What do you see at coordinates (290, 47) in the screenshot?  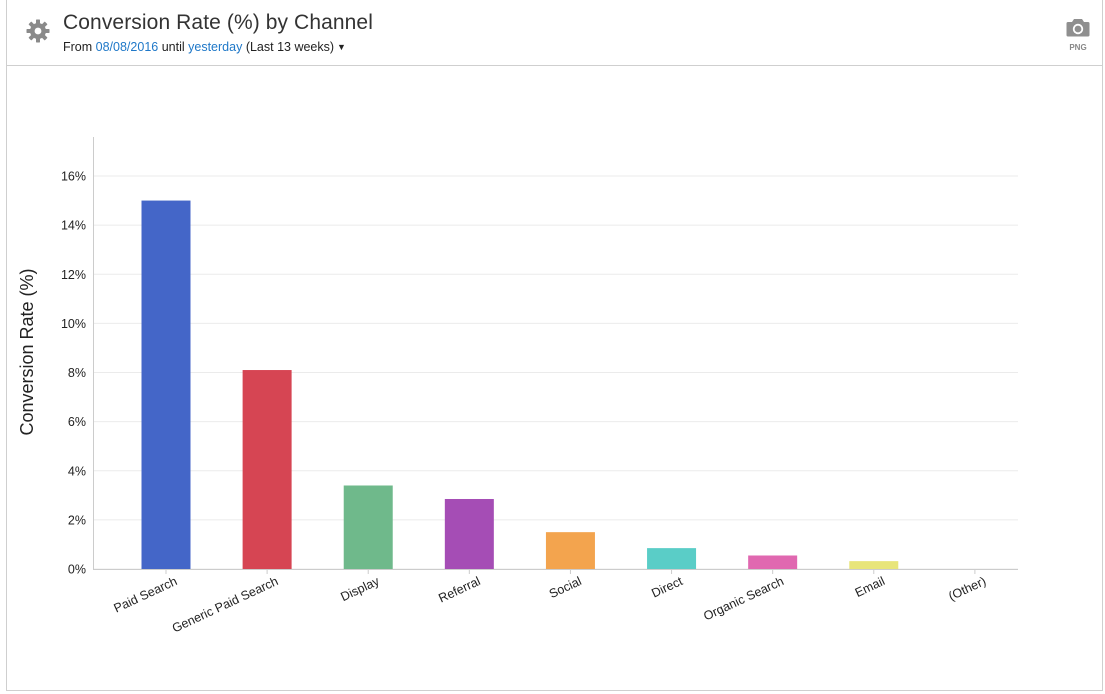 I see `range-note: (Last 13 weeks)` at bounding box center [290, 47].